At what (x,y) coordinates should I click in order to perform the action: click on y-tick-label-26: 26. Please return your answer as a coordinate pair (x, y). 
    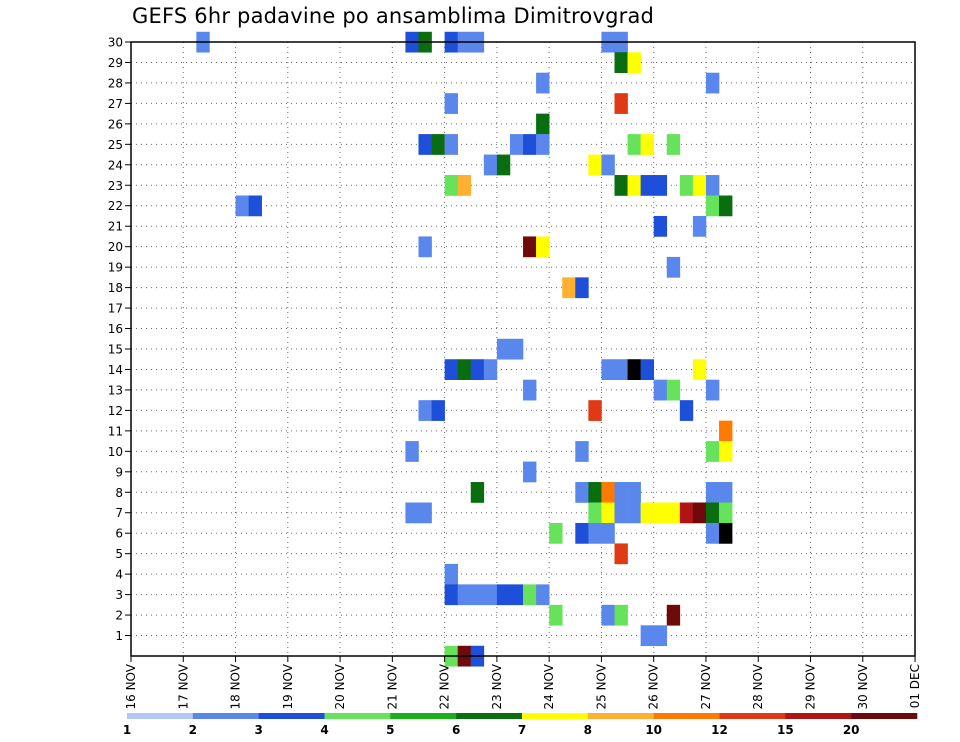
    Looking at the image, I should click on (115, 124).